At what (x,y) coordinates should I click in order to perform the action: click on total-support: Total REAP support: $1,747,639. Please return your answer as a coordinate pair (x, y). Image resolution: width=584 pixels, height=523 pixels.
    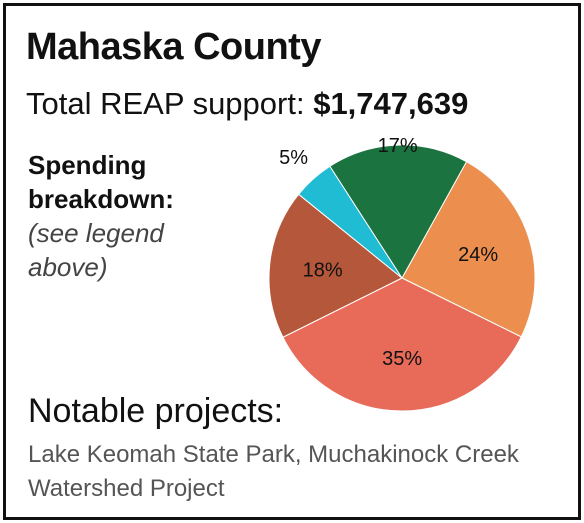
    Looking at the image, I should click on (247, 104).